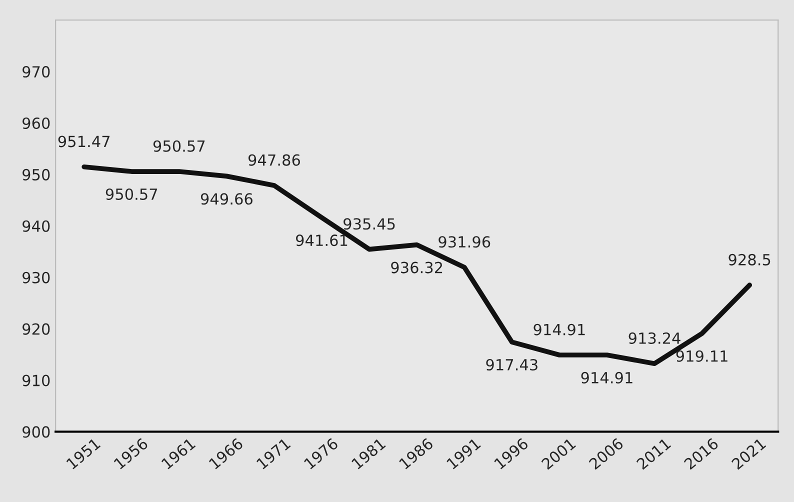 The image size is (794, 502). Describe the element at coordinates (36, 174) in the screenshot. I see `y-tick-label: 950` at that location.